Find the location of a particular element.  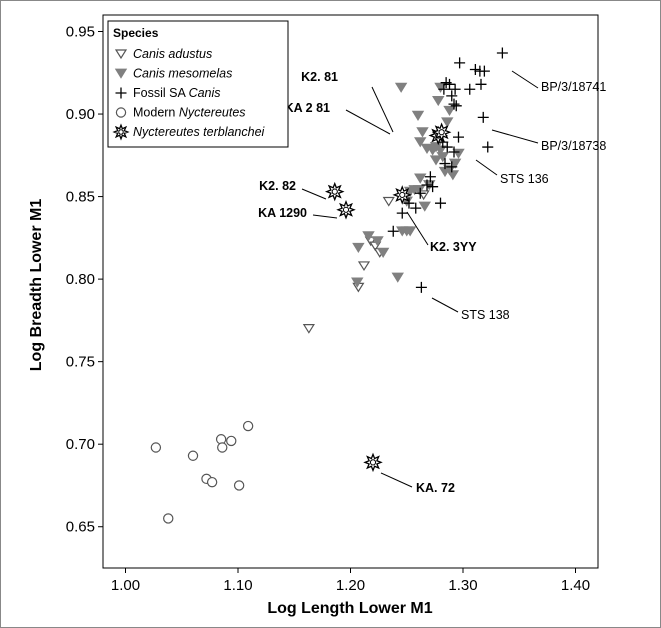

y-axis-title: Log Breadth Lower M1 is located at coordinates (36, 285).